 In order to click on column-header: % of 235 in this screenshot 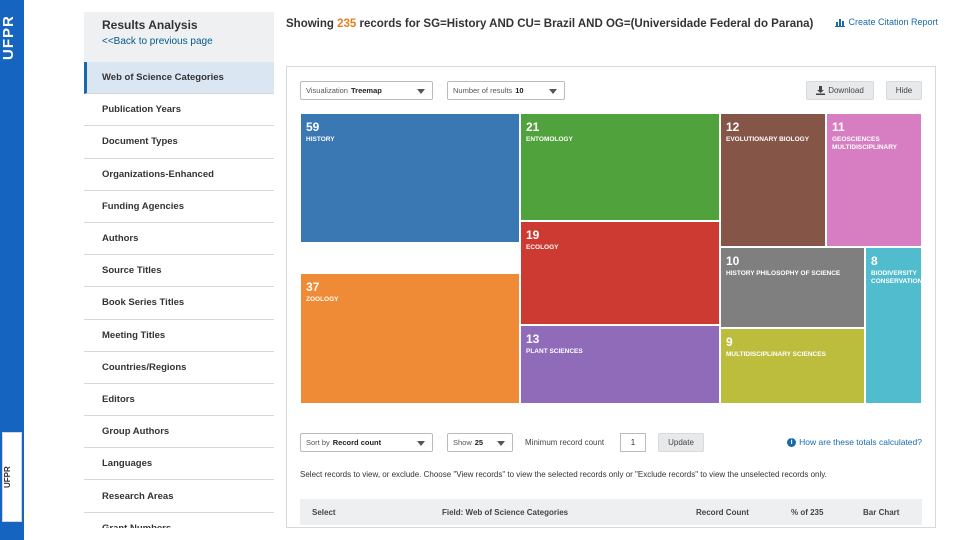, I will do `click(807, 512)`.